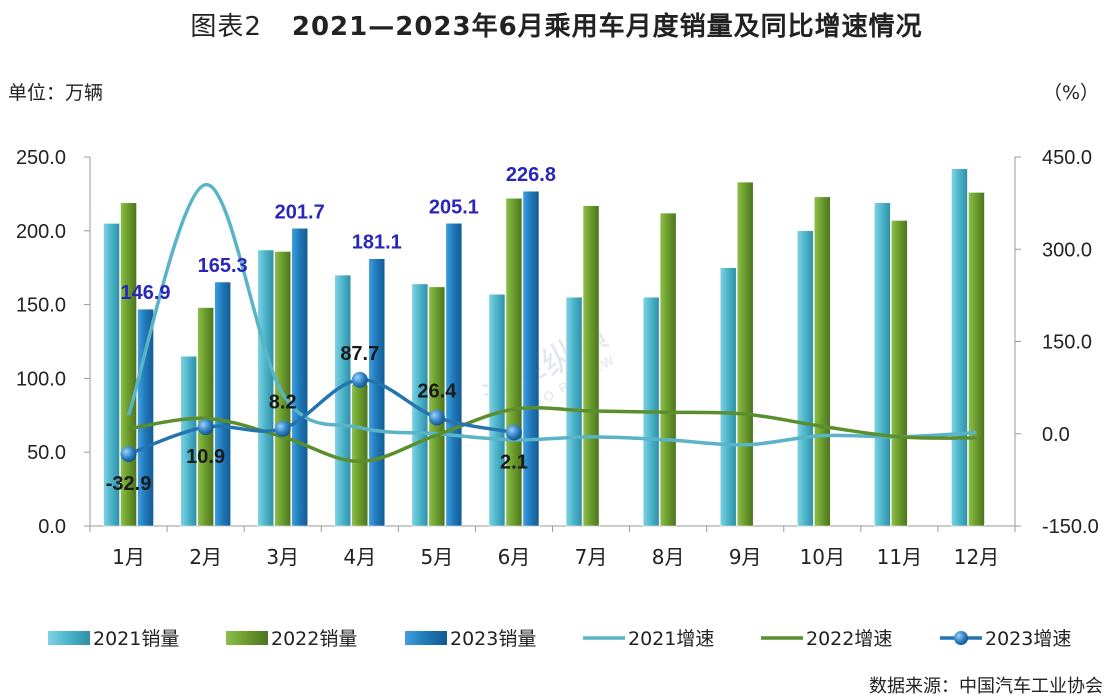  What do you see at coordinates (282, 557) in the screenshot?
I see `x-tick-label: 3月` at bounding box center [282, 557].